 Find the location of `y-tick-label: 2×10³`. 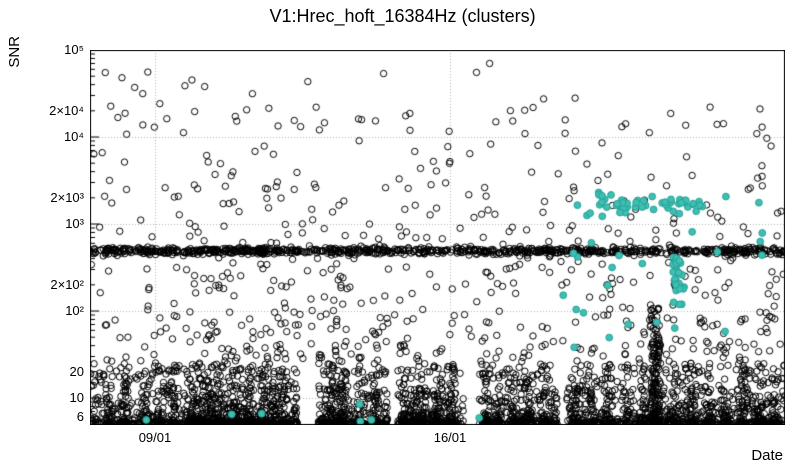

y-tick-label: 2×10³ is located at coordinates (67, 197).